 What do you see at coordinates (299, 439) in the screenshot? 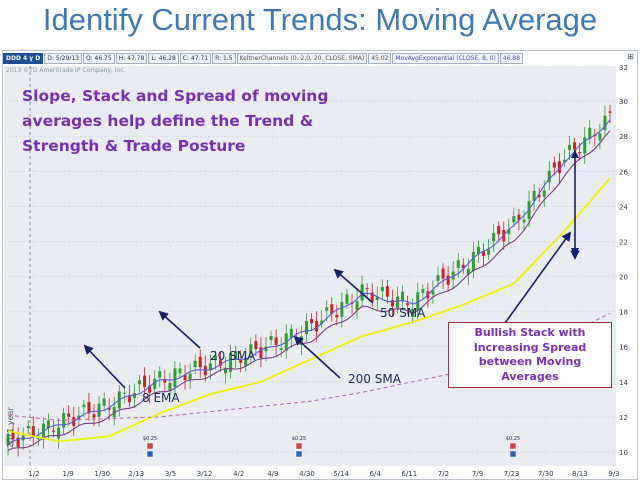
I see `event-marker-2-label: $0.25` at bounding box center [299, 439].